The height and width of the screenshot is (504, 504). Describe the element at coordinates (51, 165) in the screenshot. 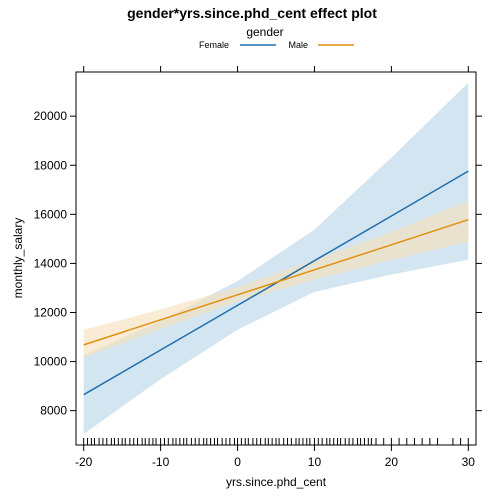

I see `y-tick-label: 18000` at that location.